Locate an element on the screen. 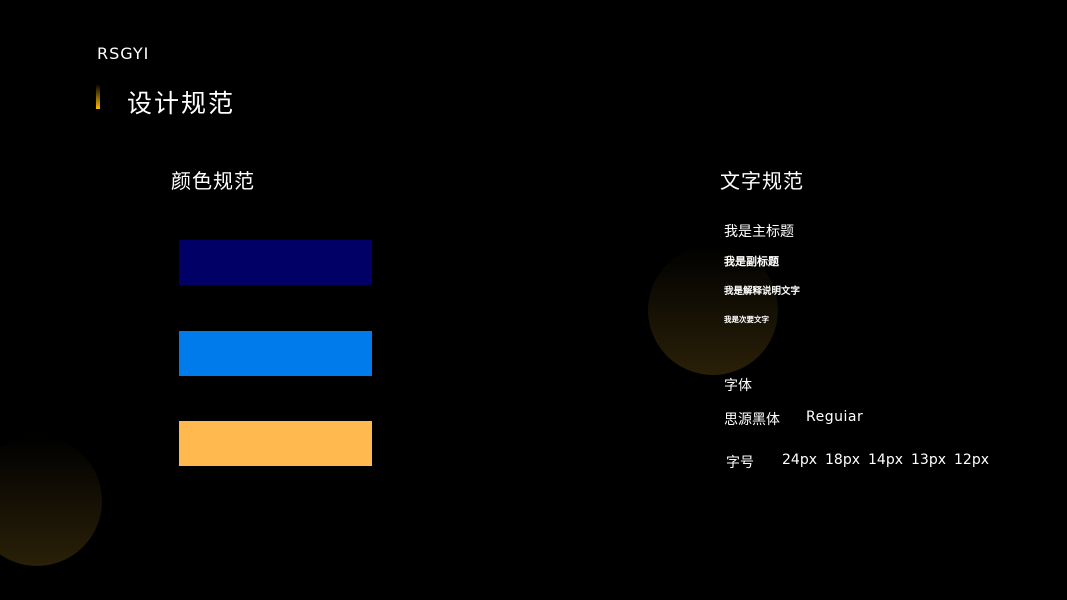 The height and width of the screenshot is (600, 1067). size-13: 13px is located at coordinates (928, 460).